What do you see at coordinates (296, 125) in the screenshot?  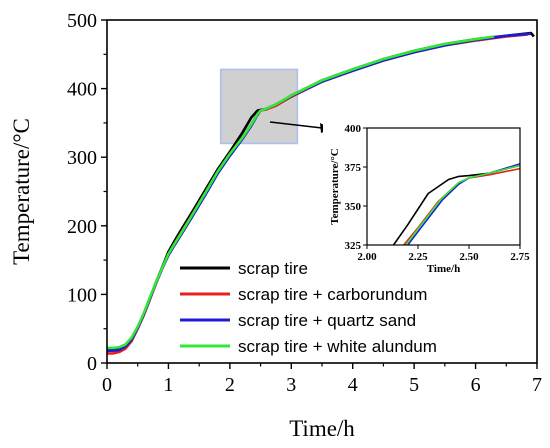 I see `zoom-arrow` at bounding box center [296, 125].